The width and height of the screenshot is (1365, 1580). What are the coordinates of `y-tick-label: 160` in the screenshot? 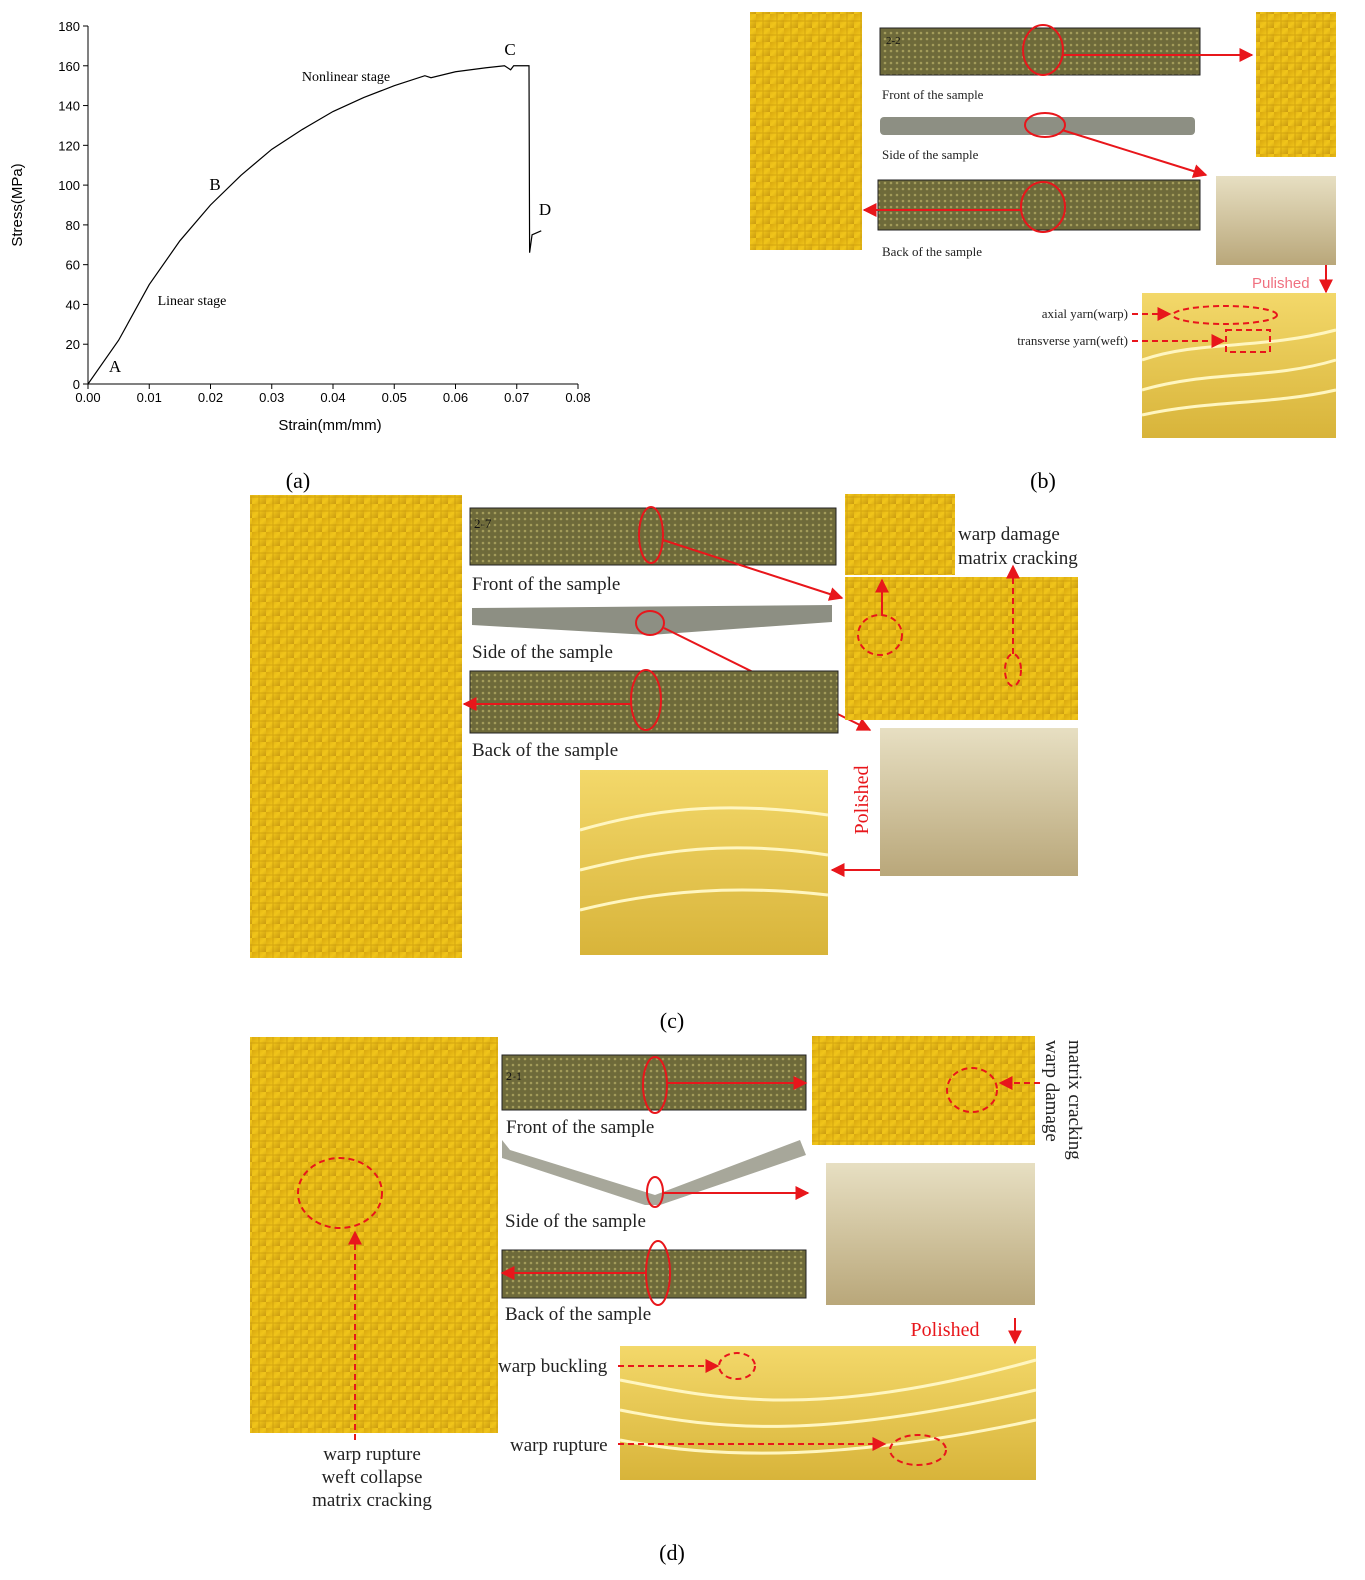 It's located at (69, 66).